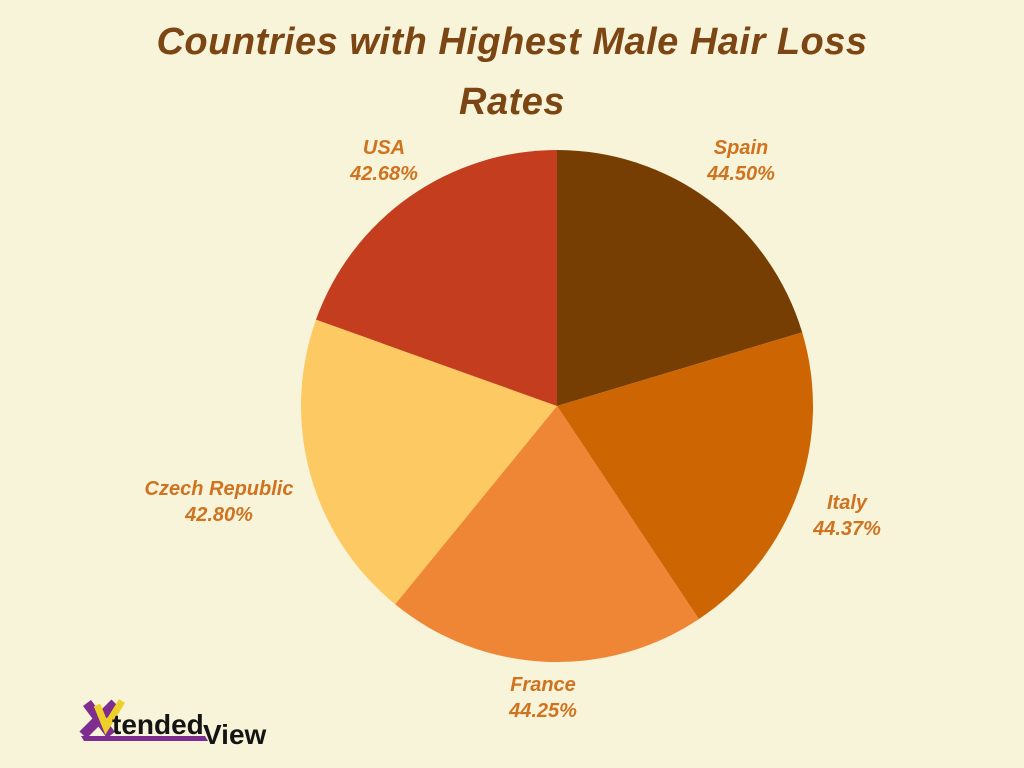 This screenshot has height=768, width=1024. Describe the element at coordinates (158, 724) in the screenshot. I see `logo-text-tended: tended` at that location.